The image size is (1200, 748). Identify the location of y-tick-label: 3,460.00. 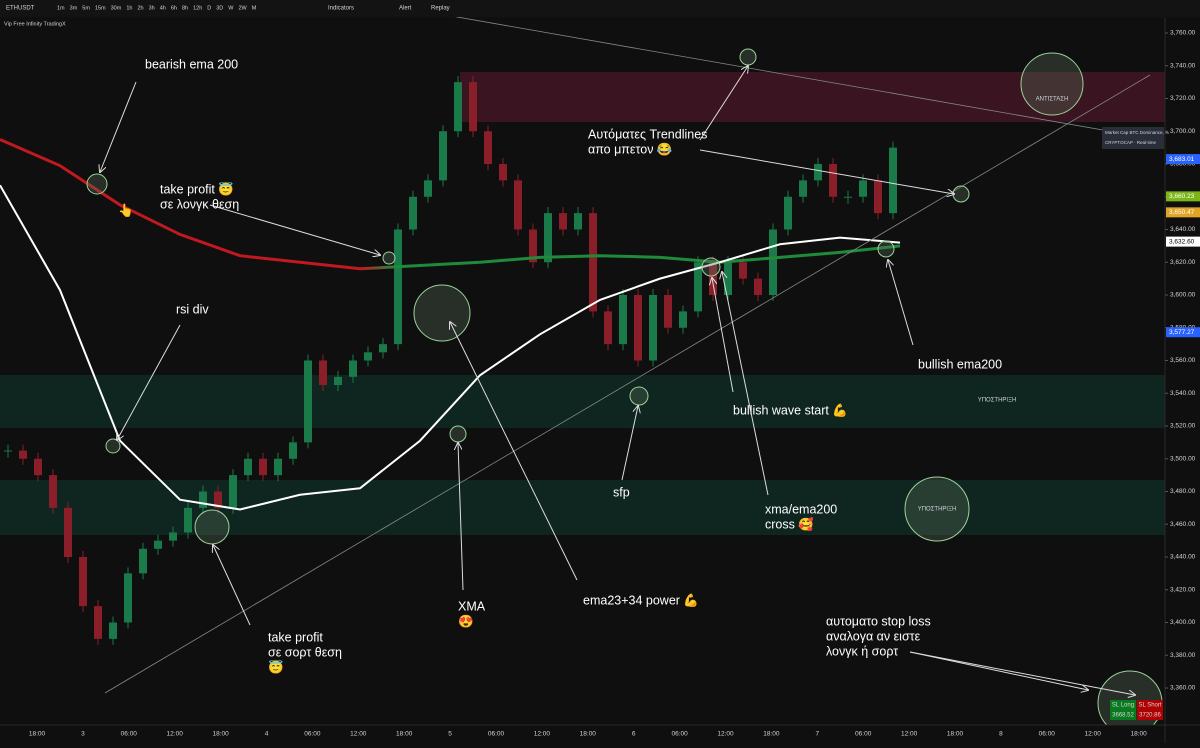
(1183, 524).